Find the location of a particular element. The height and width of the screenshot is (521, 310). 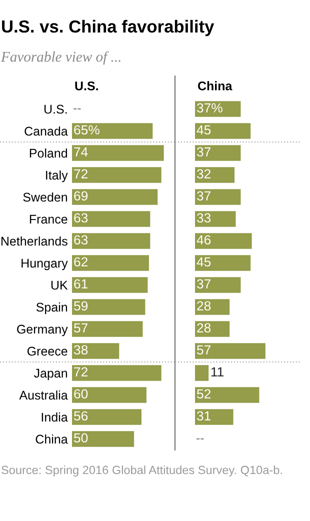

data-label: 50 is located at coordinates (81, 438).